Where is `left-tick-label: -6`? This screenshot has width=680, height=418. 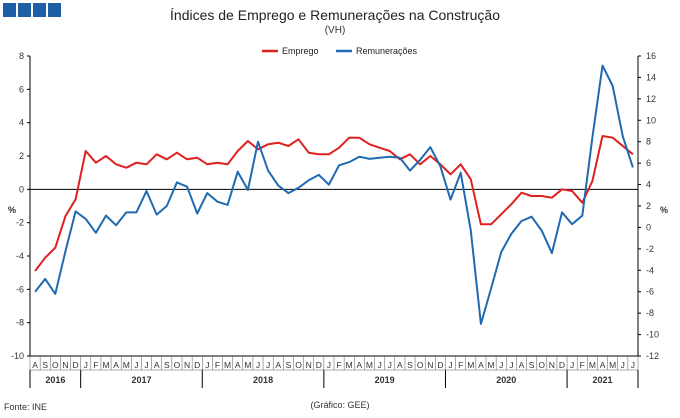
left-tick-label: -6 is located at coordinates (20, 289).